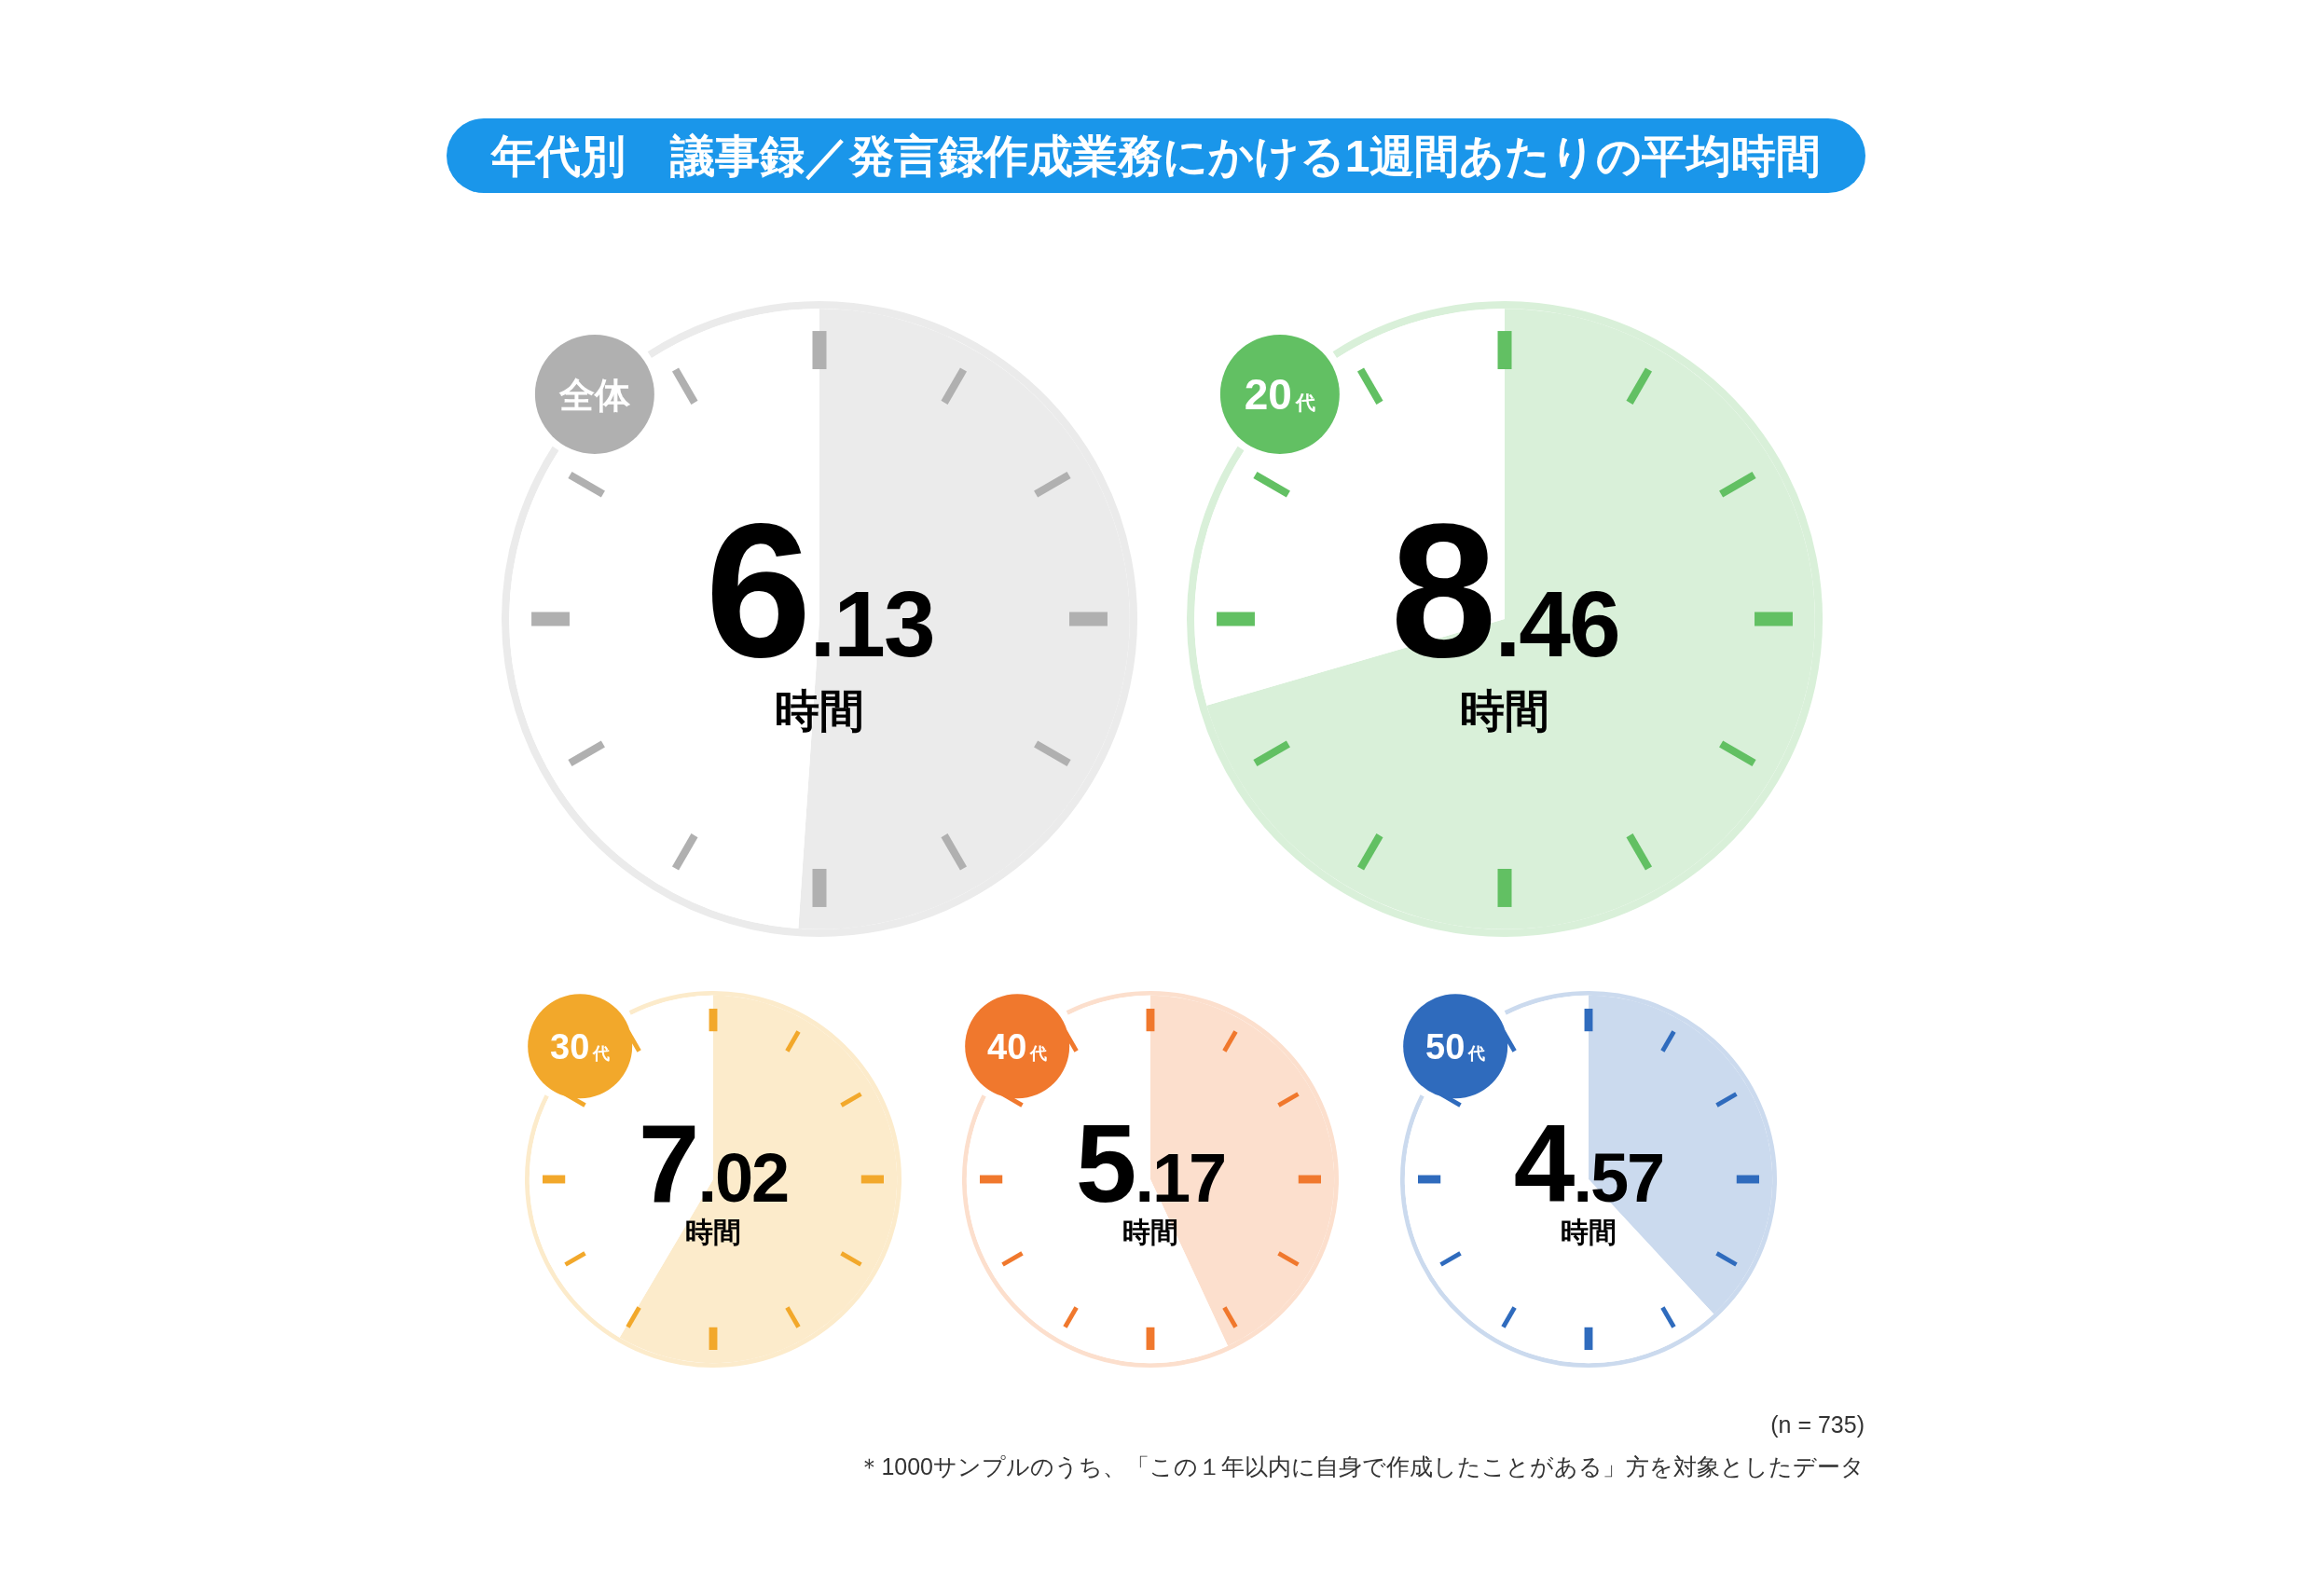  I want to click on text: 50代, so click(1455, 1046).